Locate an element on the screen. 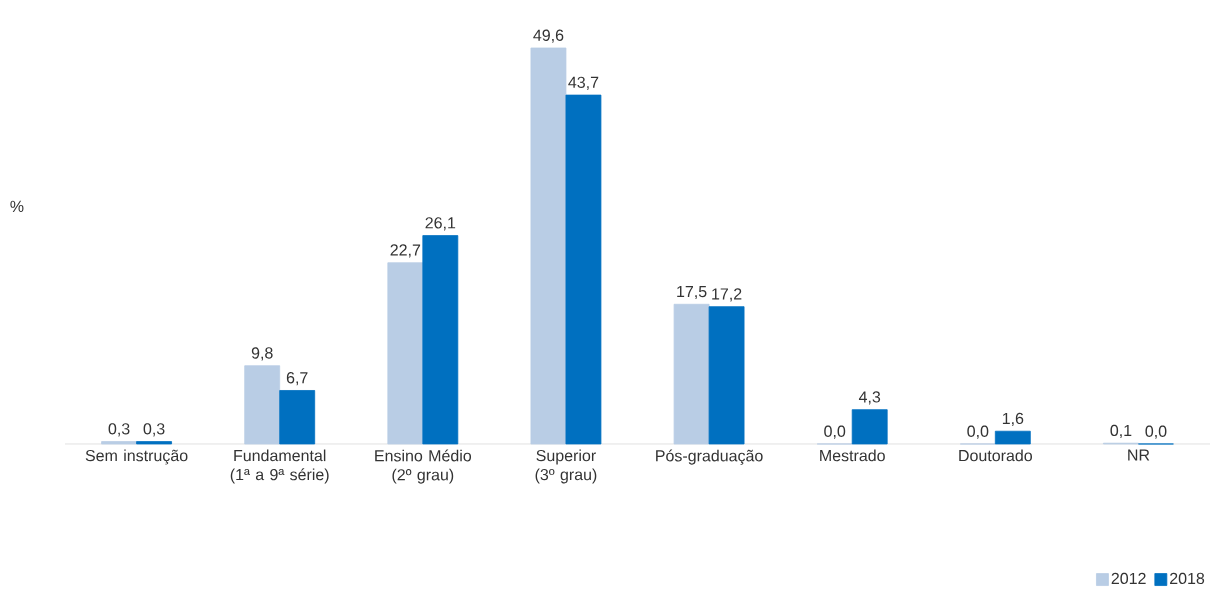  legend-label: 2012 is located at coordinates (1128, 578).